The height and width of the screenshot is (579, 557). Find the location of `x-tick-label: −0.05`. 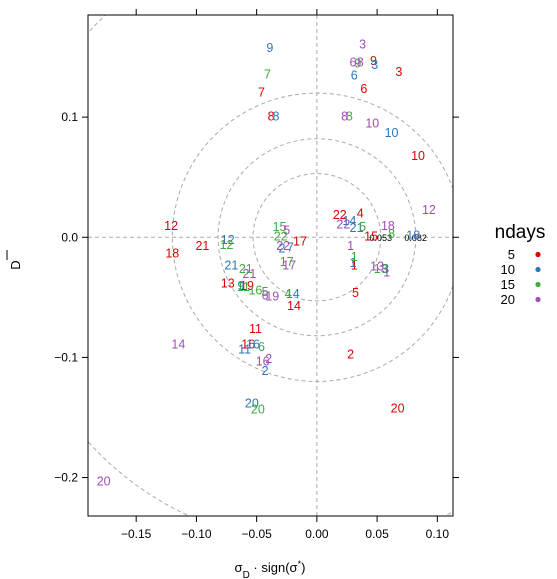

x-tick-label: −0.05 is located at coordinates (256, 534).